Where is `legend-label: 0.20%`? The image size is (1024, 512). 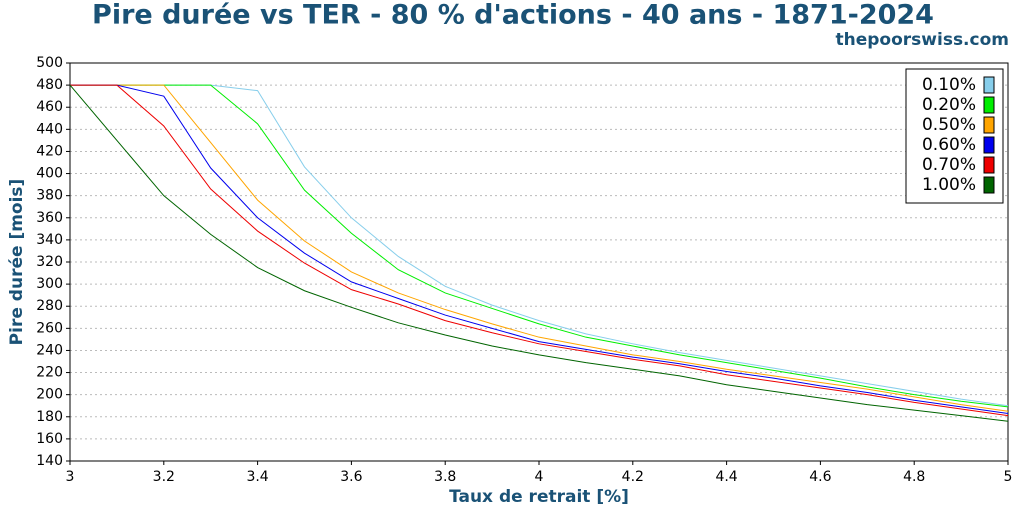
legend-label: 0.20% is located at coordinates (949, 105).